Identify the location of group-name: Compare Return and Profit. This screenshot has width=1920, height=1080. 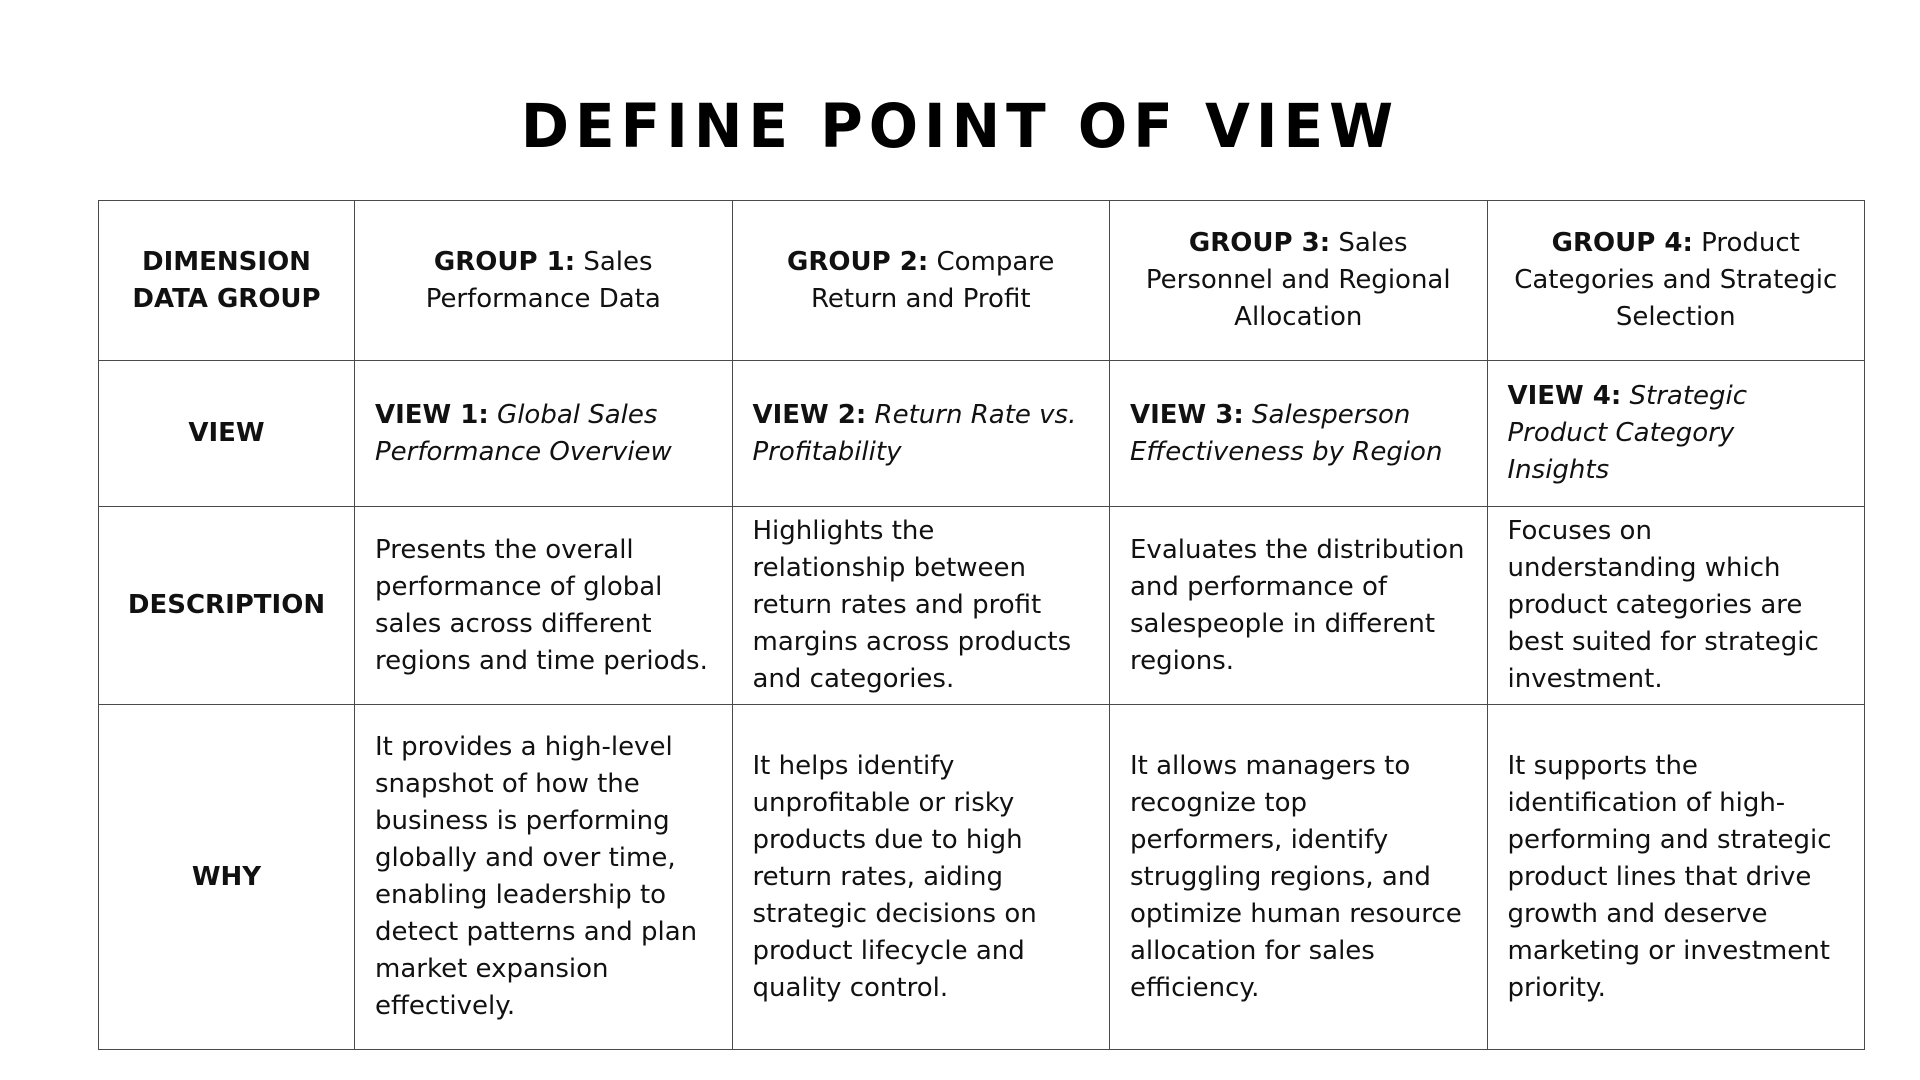
(932, 280).